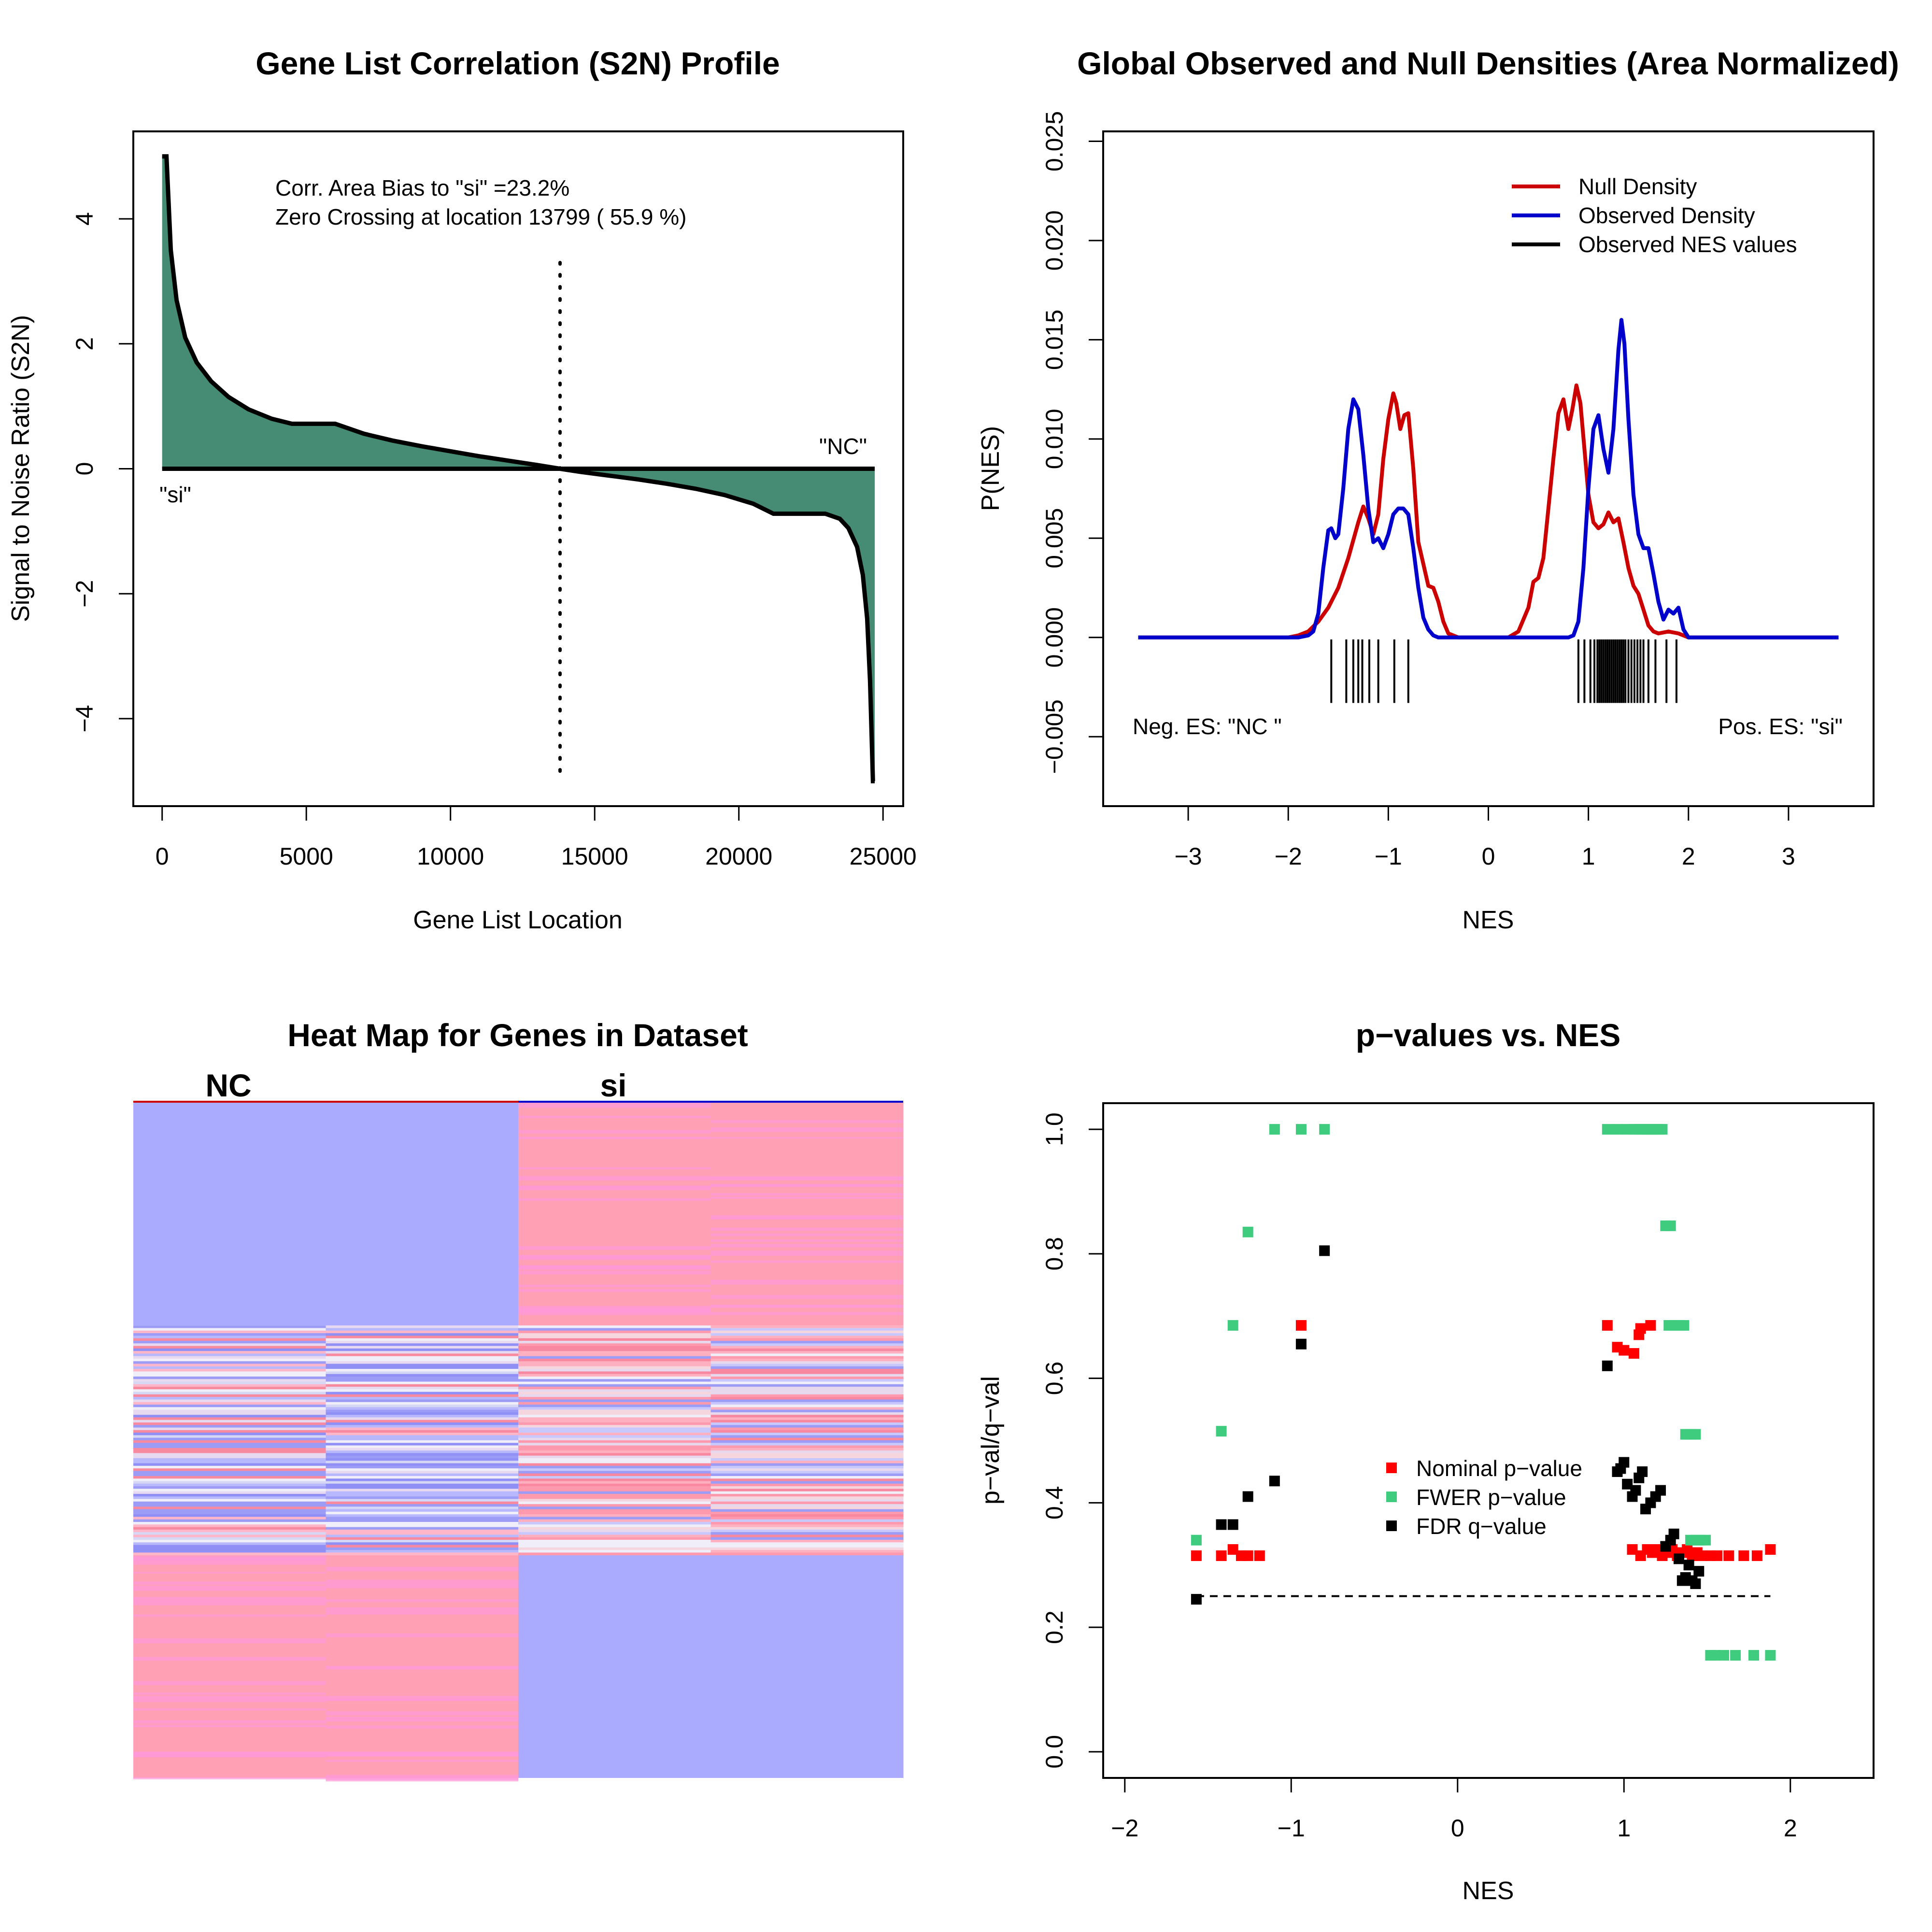 The height and width of the screenshot is (1932, 1932). I want to click on s2n-plot-area, so click(518, 468).